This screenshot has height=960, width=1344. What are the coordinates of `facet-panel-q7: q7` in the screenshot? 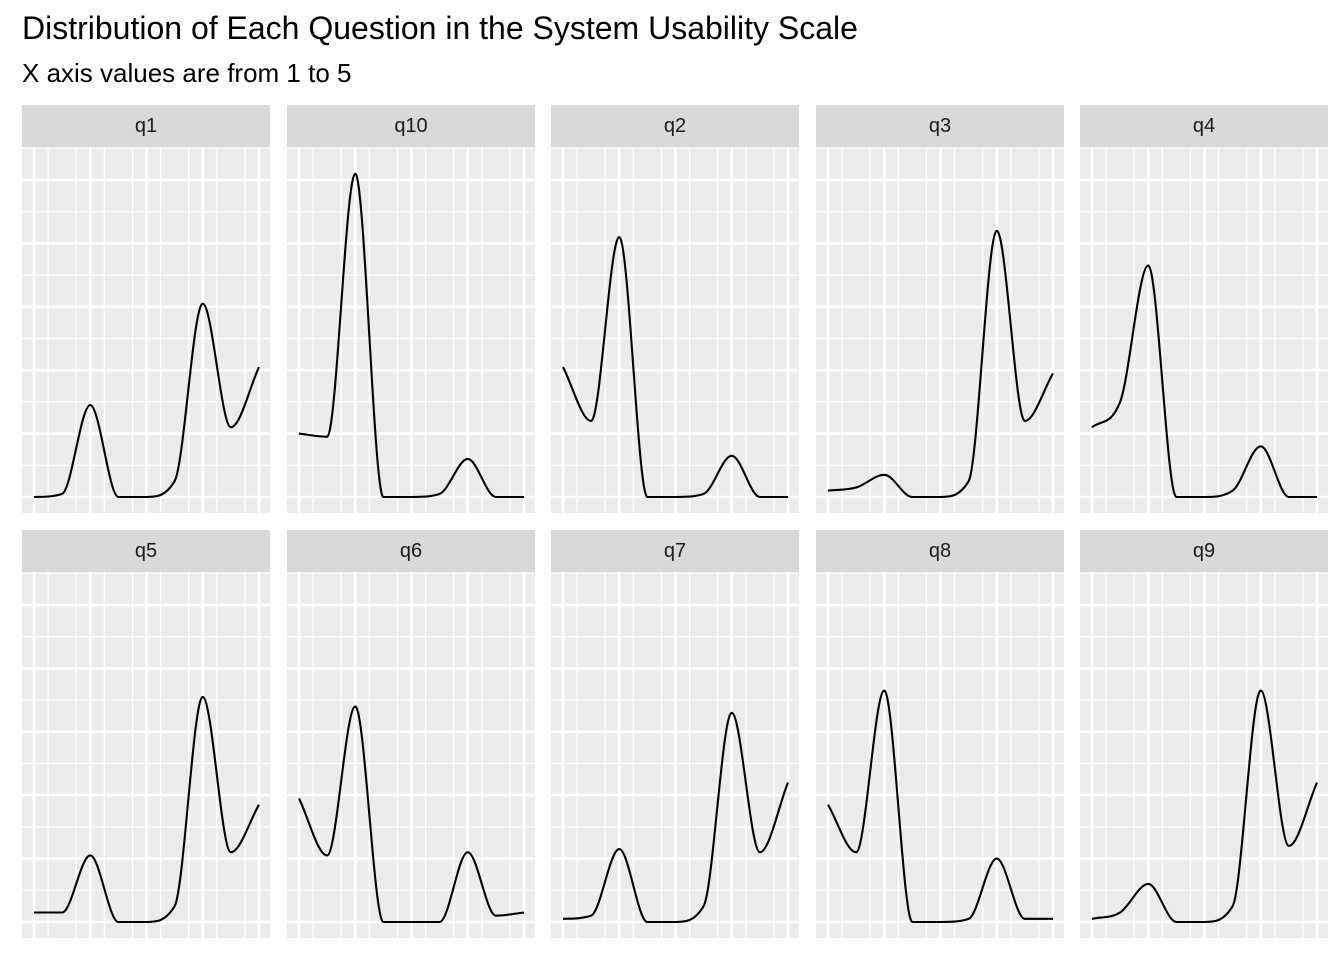 It's located at (675, 734).